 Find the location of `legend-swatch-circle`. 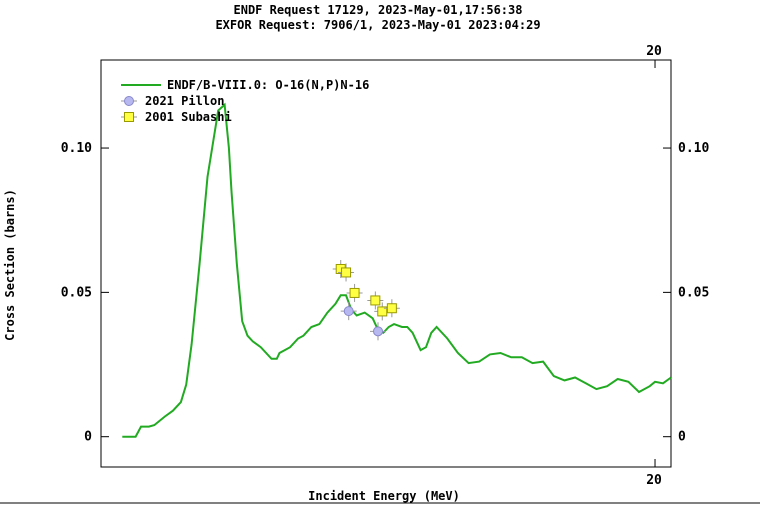

legend-swatch-circle is located at coordinates (129, 101).